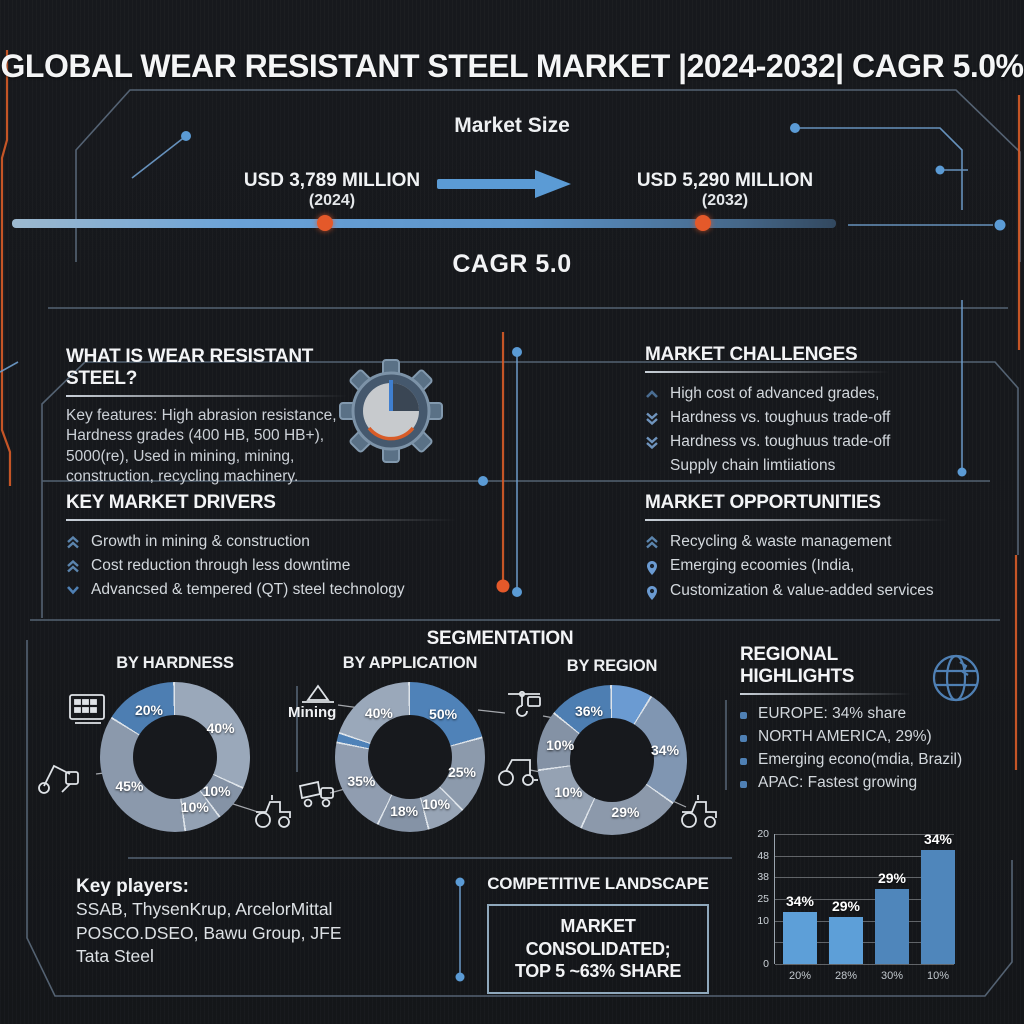 This screenshot has width=1024, height=1024. What do you see at coordinates (800, 937) in the screenshot?
I see `bar: 34% 20%` at bounding box center [800, 937].